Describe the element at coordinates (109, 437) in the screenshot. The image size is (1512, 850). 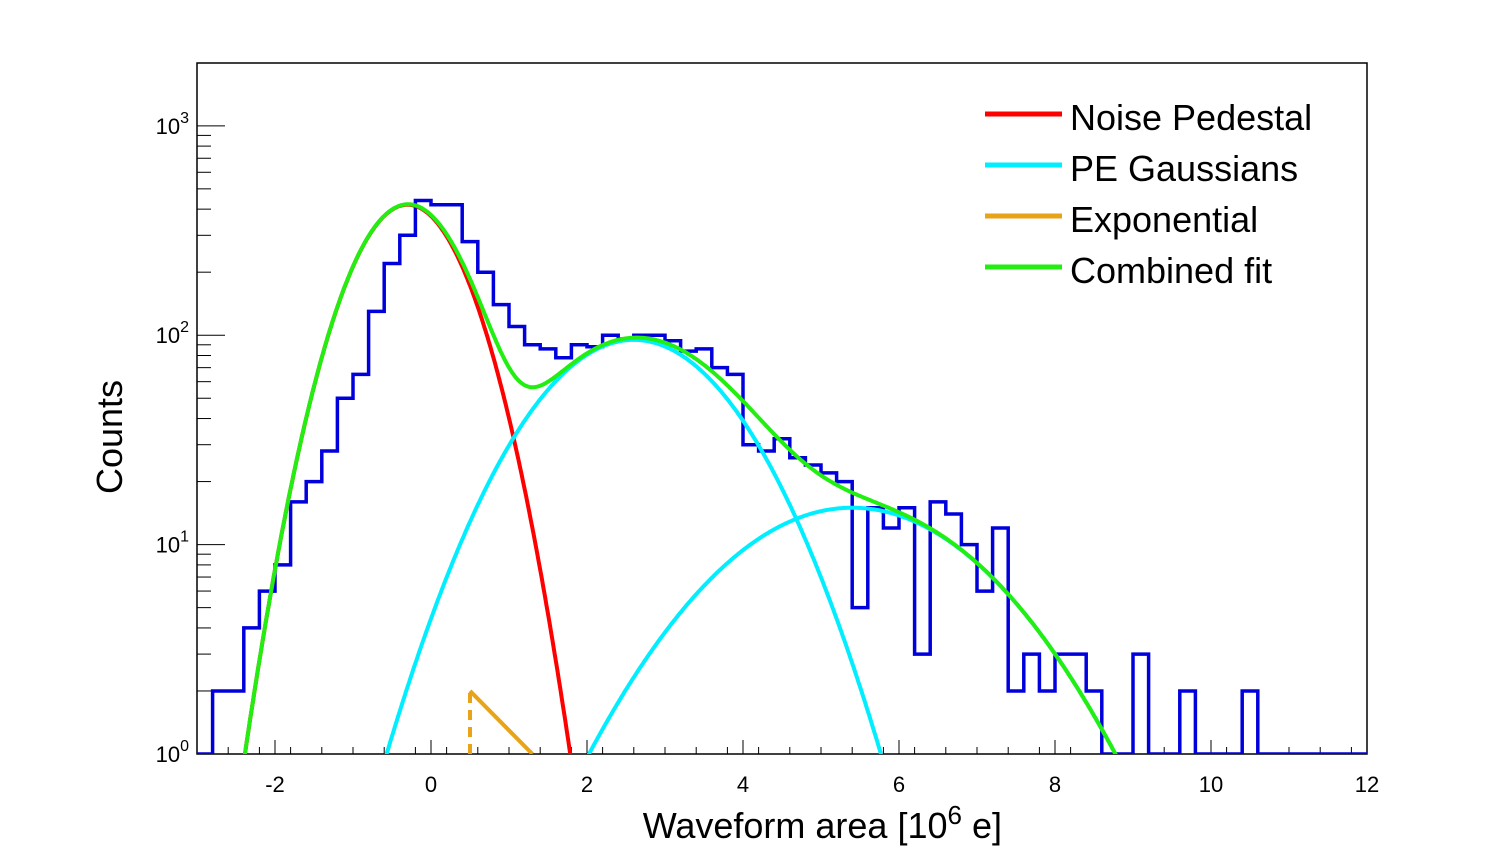
I see `y-axis-title: Counts` at that location.